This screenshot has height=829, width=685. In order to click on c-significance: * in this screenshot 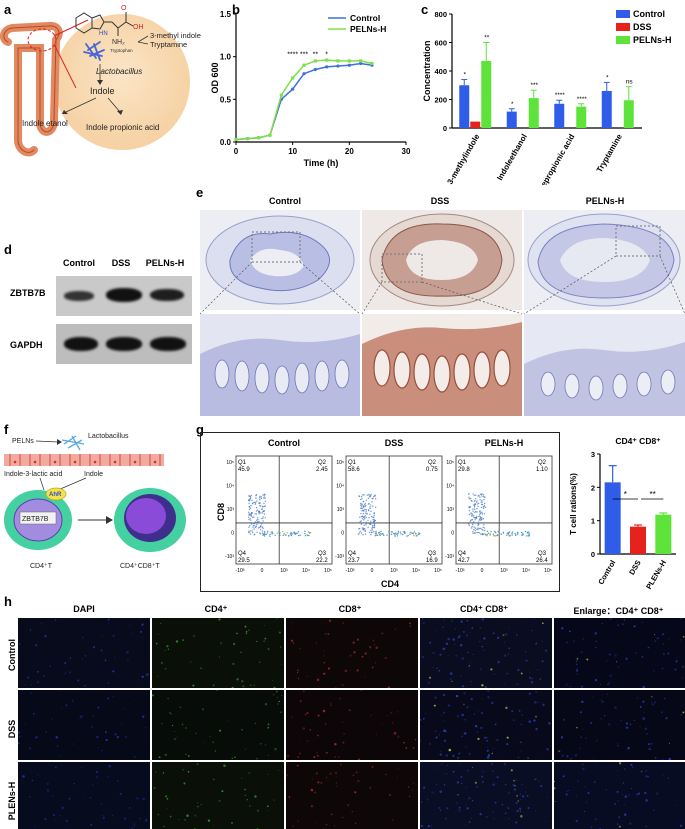, I will do `click(512, 104)`.